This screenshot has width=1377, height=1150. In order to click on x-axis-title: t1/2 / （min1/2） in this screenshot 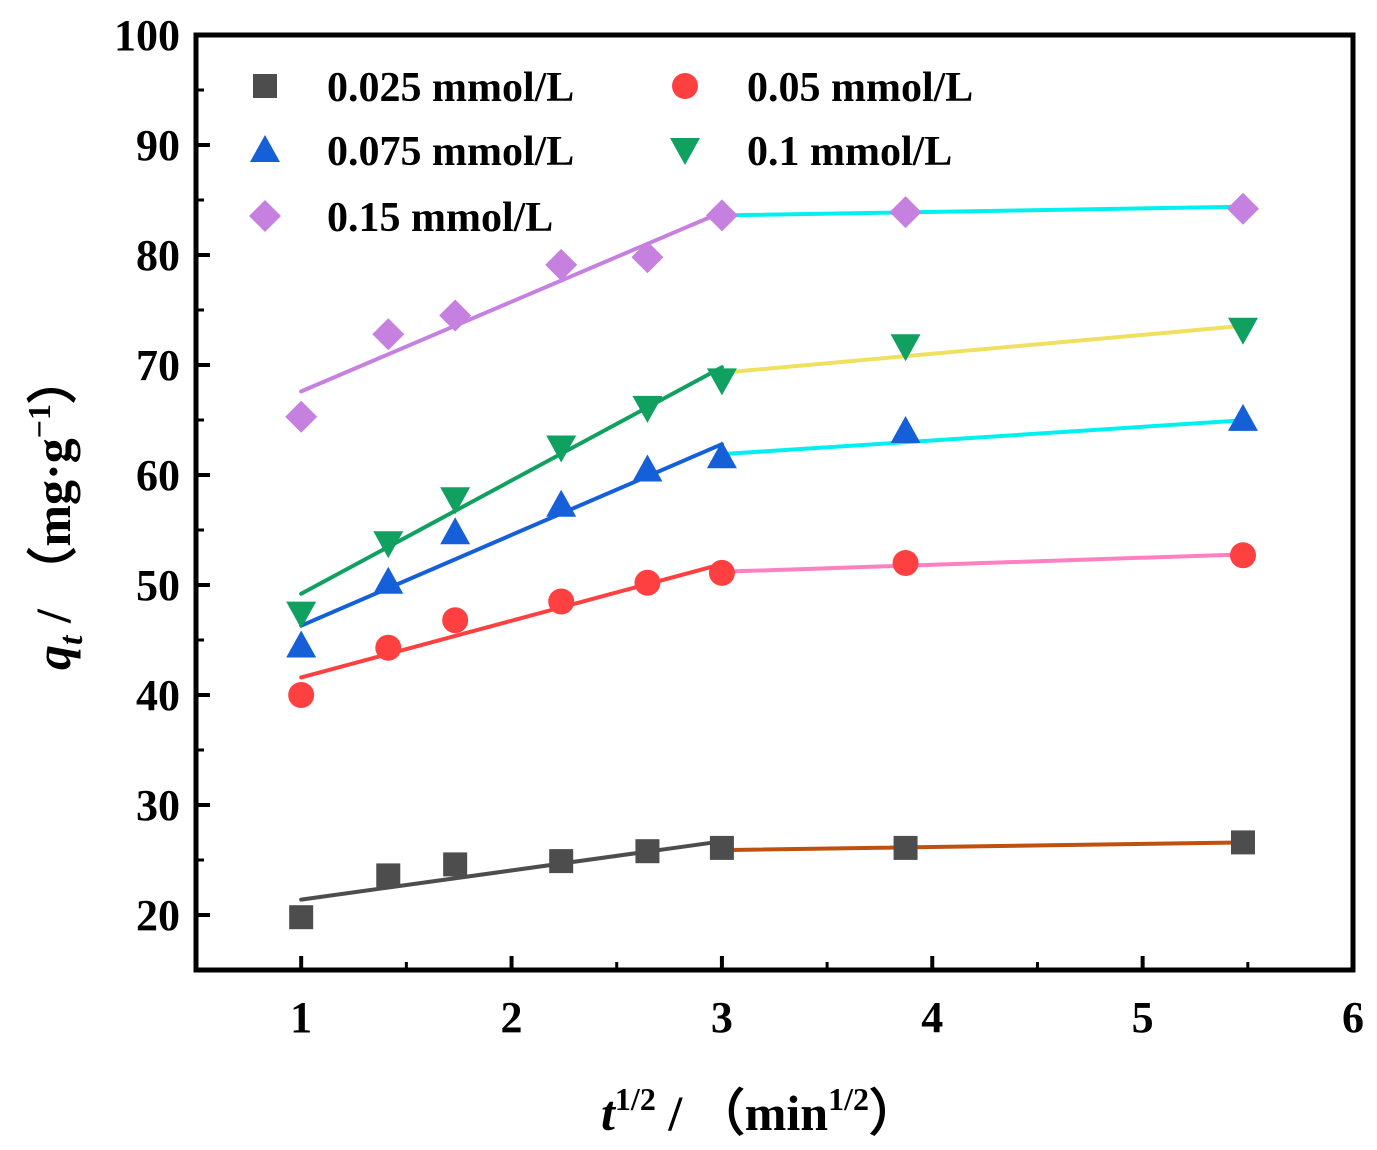, I will do `click(760, 1111)`.